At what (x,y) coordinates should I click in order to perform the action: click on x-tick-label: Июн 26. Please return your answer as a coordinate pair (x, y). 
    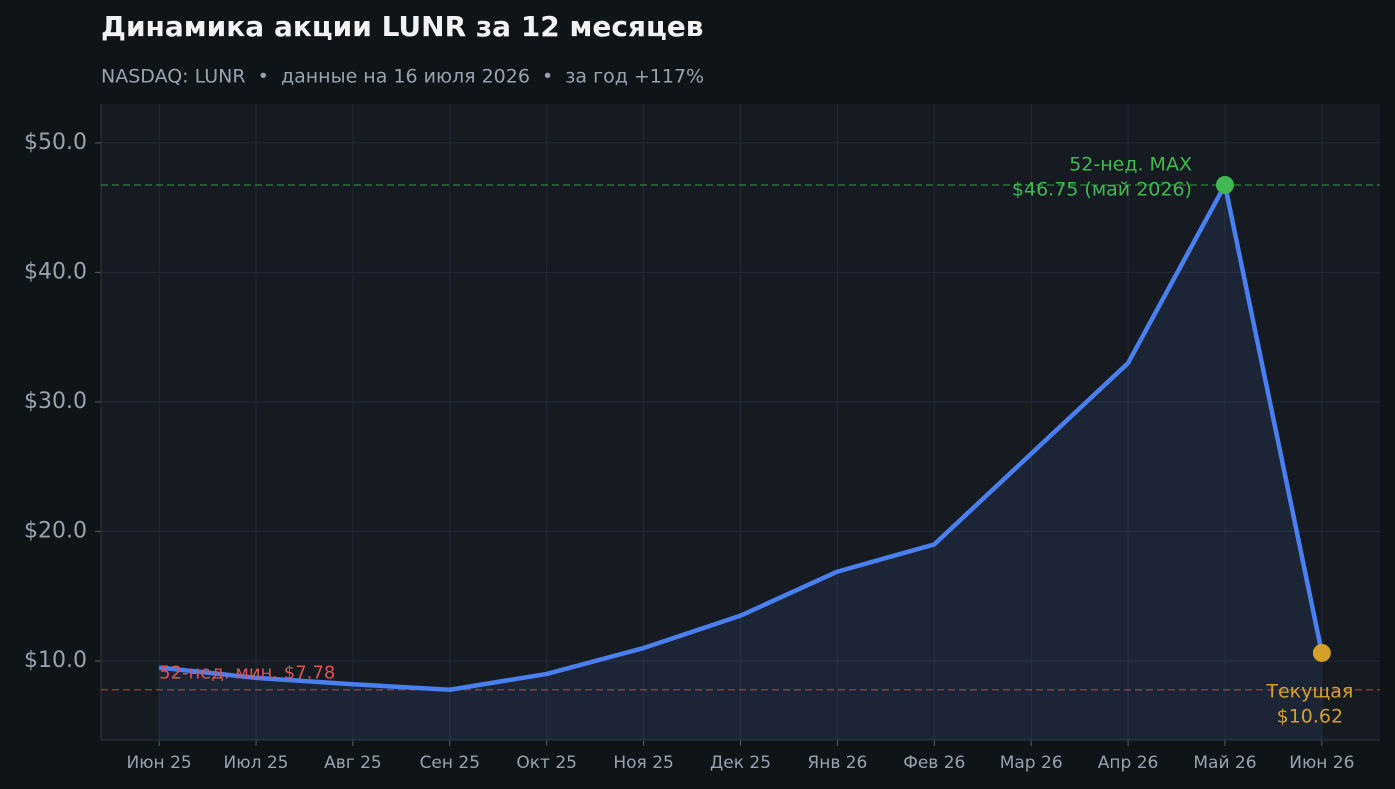
    Looking at the image, I should click on (1321, 763).